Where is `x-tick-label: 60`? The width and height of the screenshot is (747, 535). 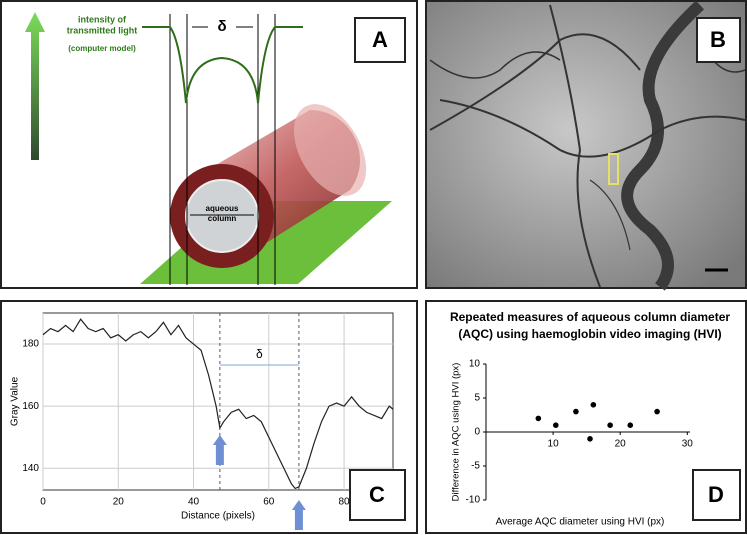
x-tick-label: 60 is located at coordinates (269, 502).